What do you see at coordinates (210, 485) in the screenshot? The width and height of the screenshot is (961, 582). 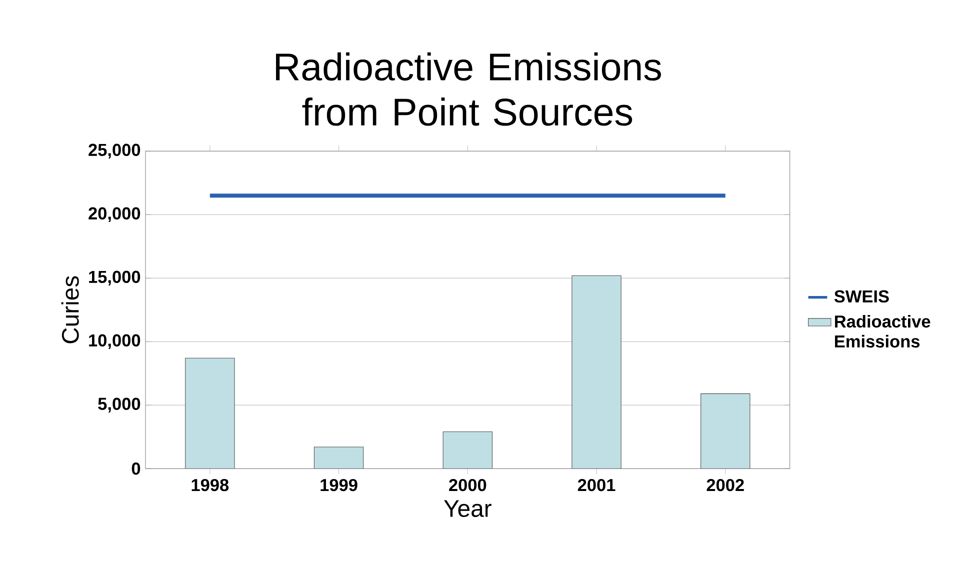 I see `x-tick-label: 1998` at bounding box center [210, 485].